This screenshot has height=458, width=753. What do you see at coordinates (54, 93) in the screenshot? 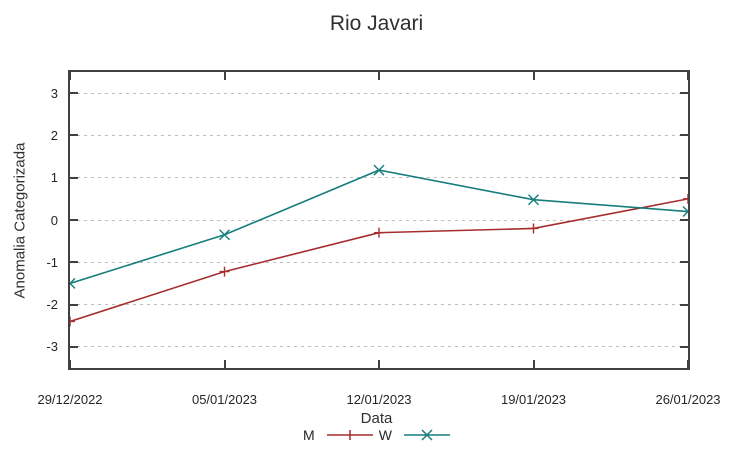
I see `y-tick-label: 3` at bounding box center [54, 93].